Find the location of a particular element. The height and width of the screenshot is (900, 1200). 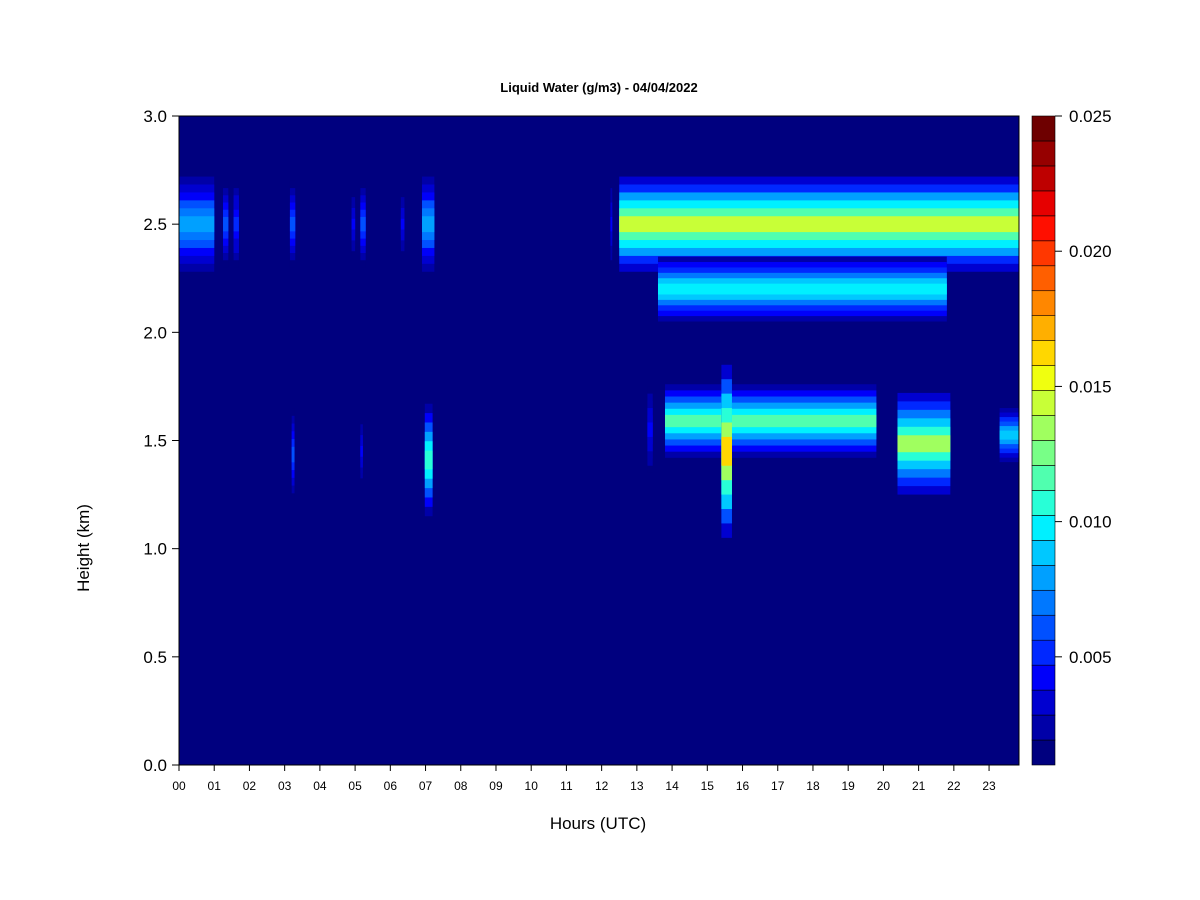

heatmap-cell-lower-cloud-spike-15.6h is located at coordinates (726, 451).